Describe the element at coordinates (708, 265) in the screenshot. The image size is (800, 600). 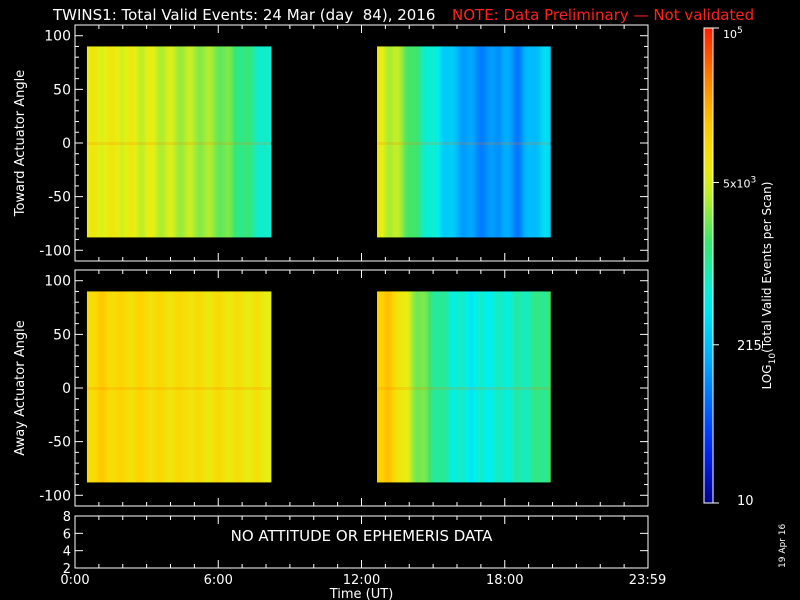
I see `colorbar-fill` at that location.